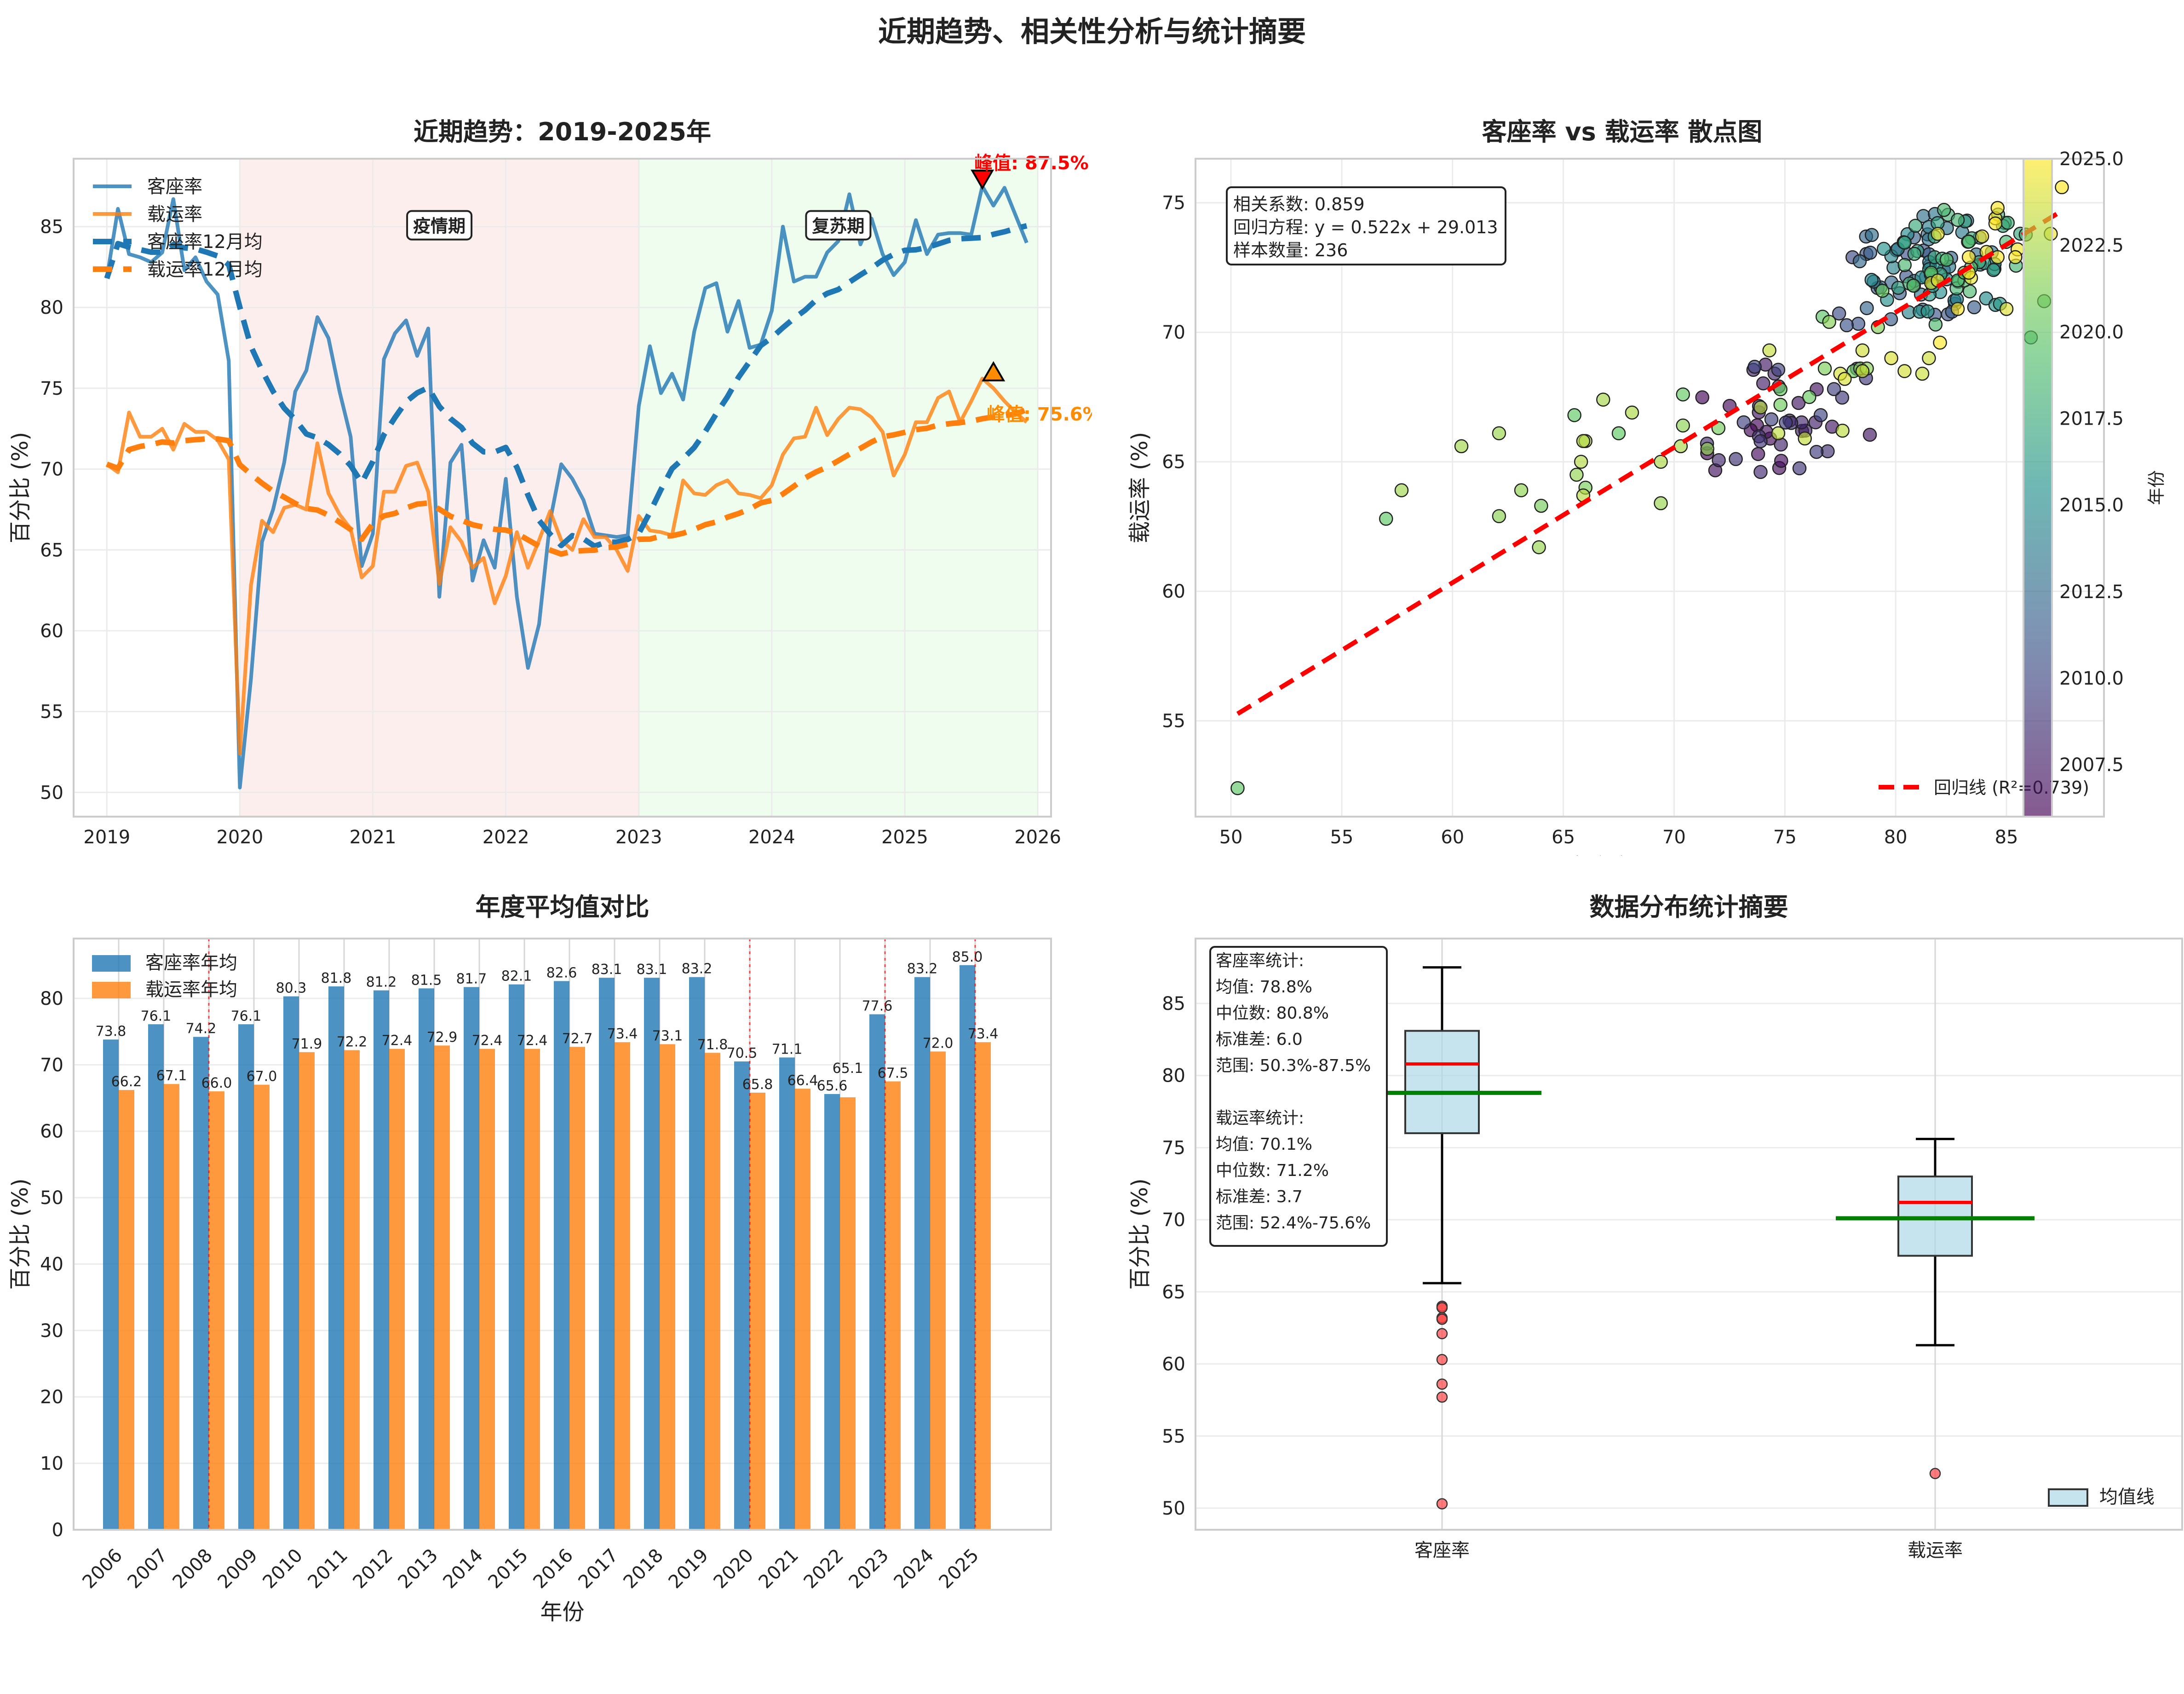 The height and width of the screenshot is (1694, 2184). What do you see at coordinates (599, 1569) in the screenshot?
I see `x-tick-label: 2017` at bounding box center [599, 1569].